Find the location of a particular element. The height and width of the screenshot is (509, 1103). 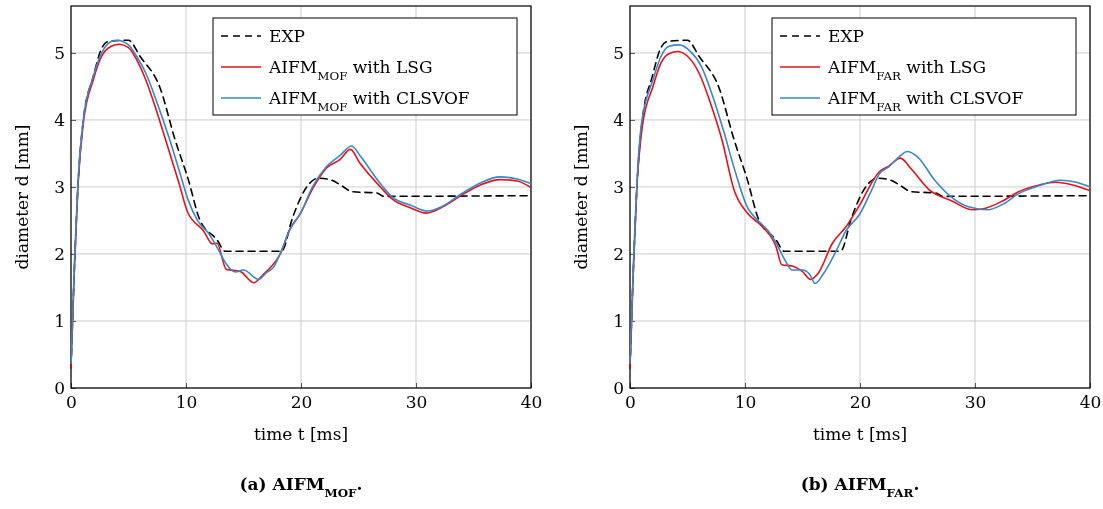

legend-label: AIFM$_{FAR}$ with CLSVOF is located at coordinates (925, 101).